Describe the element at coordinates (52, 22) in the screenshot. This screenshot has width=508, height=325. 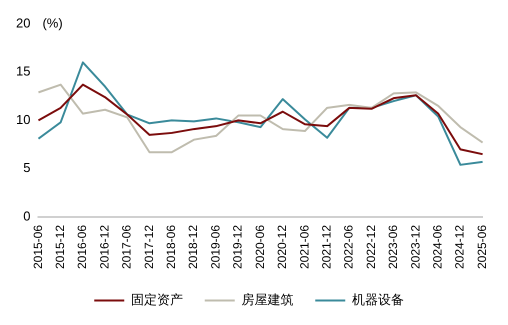
I see `y-axis-title: (%)` at that location.